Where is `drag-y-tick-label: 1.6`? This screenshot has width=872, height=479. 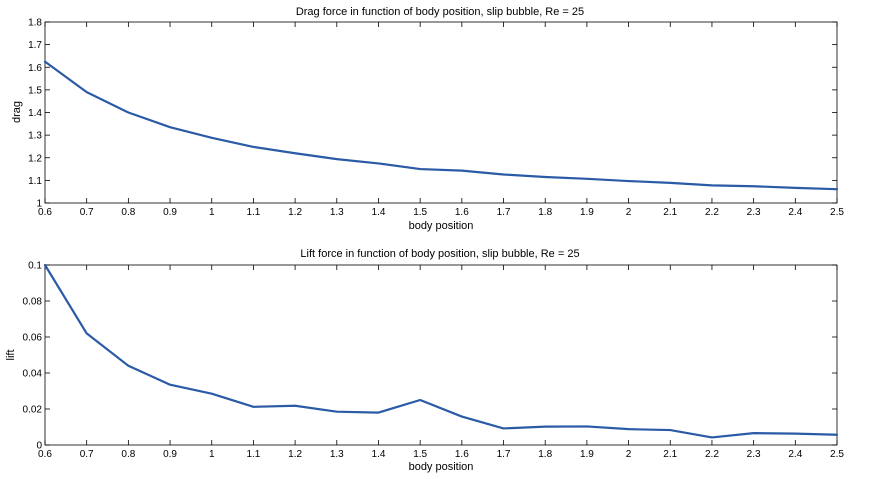
drag-y-tick-label: 1.6 is located at coordinates (35, 68).